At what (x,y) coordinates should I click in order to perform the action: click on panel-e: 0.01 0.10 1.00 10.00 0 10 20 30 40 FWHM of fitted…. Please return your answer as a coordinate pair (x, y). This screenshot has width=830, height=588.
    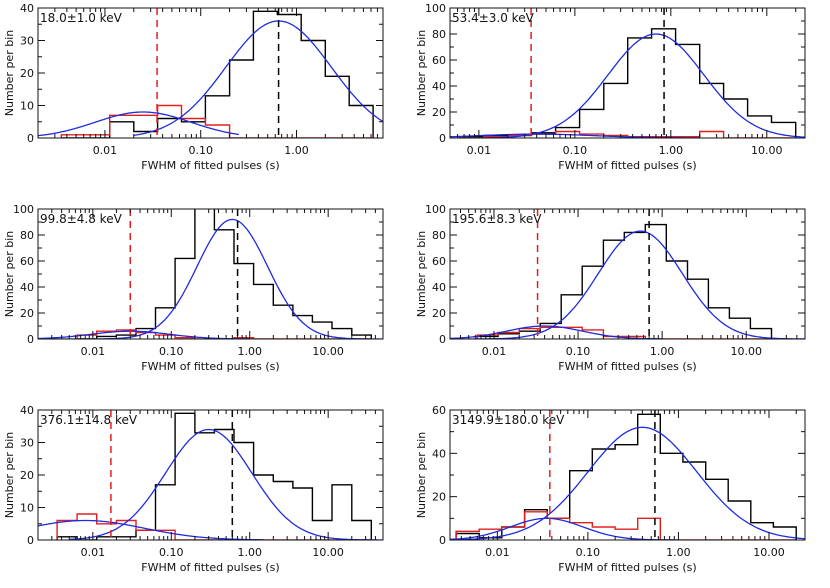
    Looking at the image, I should click on (193, 489).